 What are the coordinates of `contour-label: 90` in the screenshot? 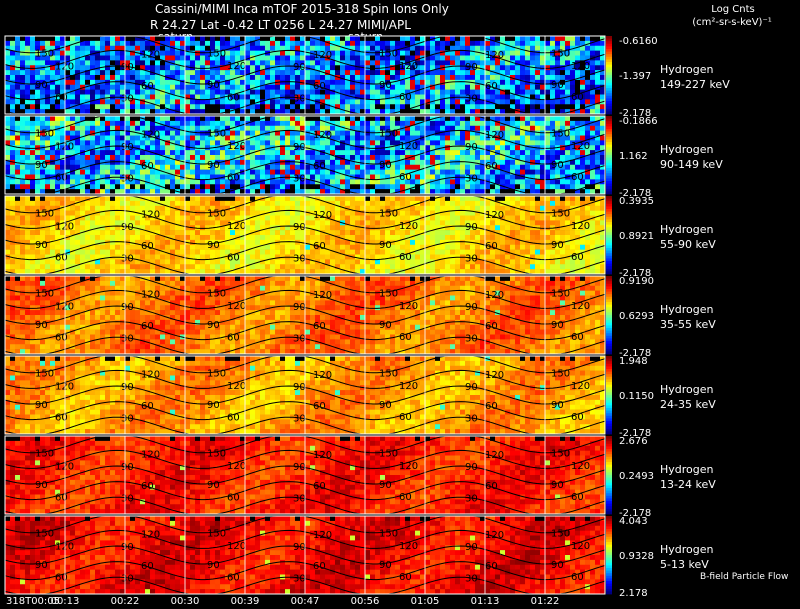 It's located at (299, 67).